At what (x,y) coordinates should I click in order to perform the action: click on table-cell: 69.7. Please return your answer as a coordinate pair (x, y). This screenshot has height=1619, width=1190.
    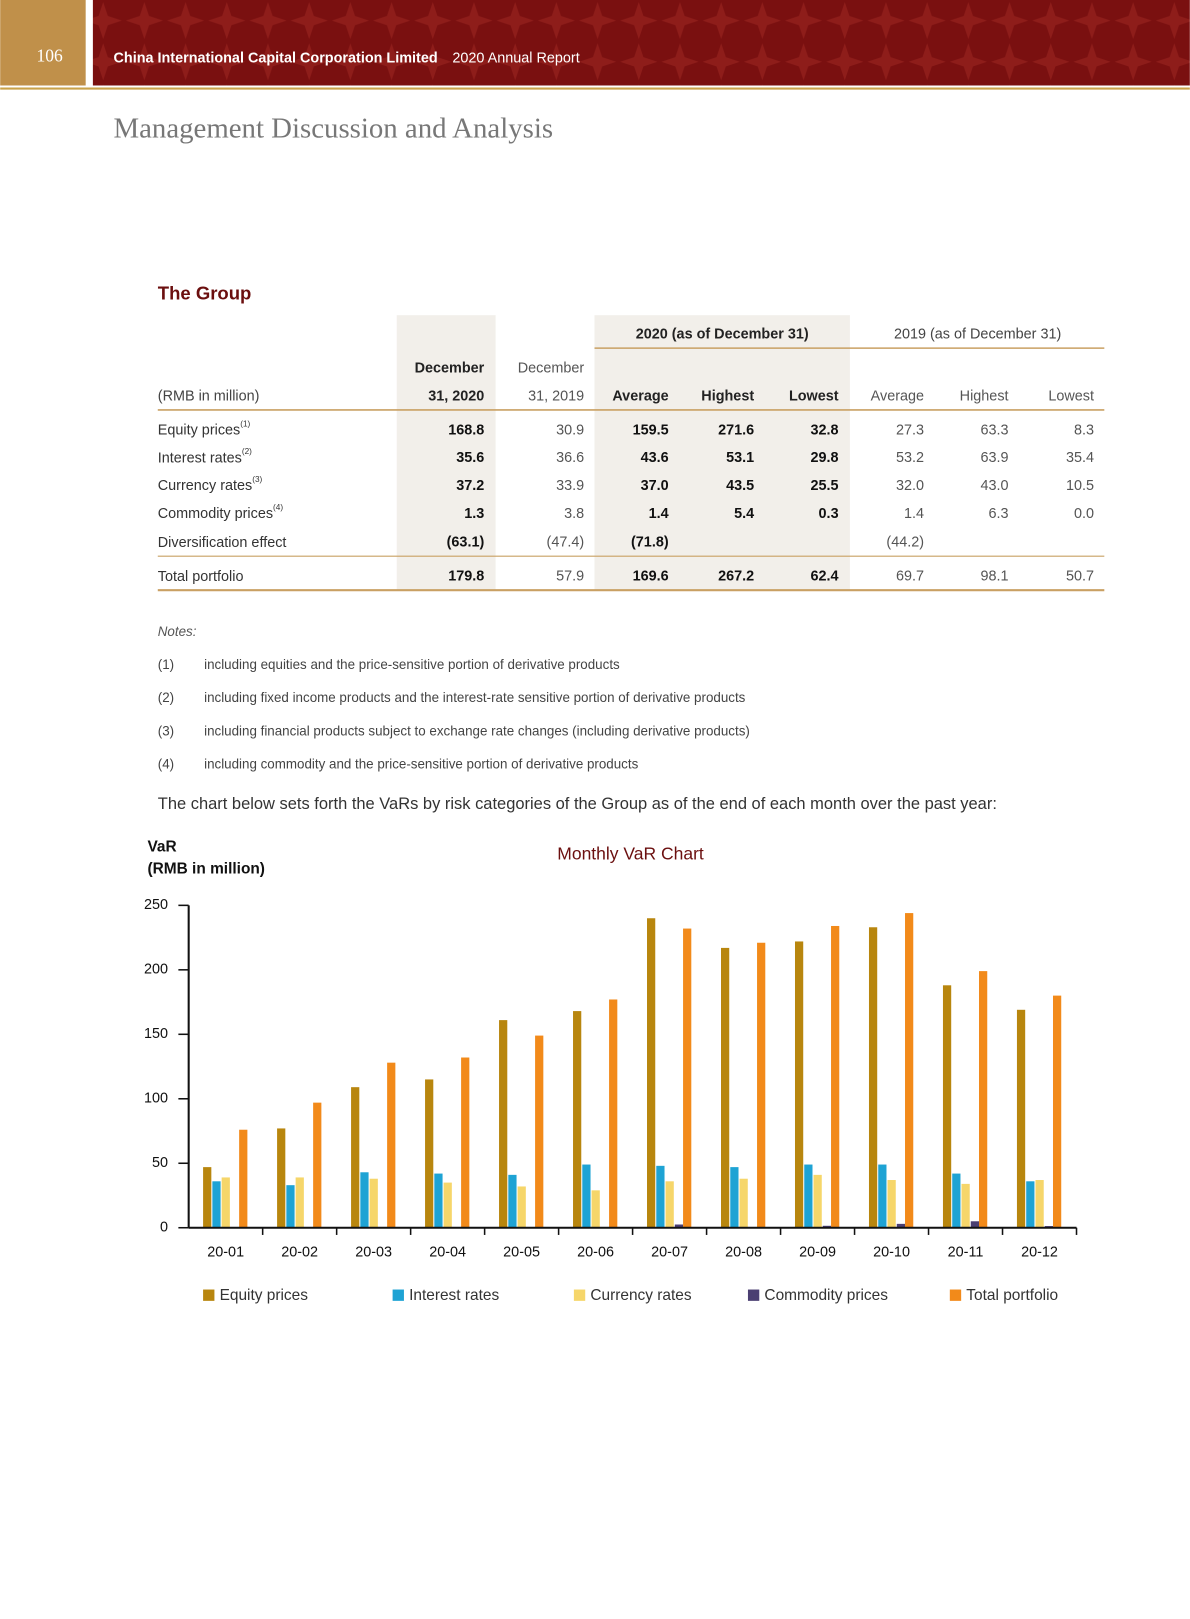
    Looking at the image, I should click on (910, 577).